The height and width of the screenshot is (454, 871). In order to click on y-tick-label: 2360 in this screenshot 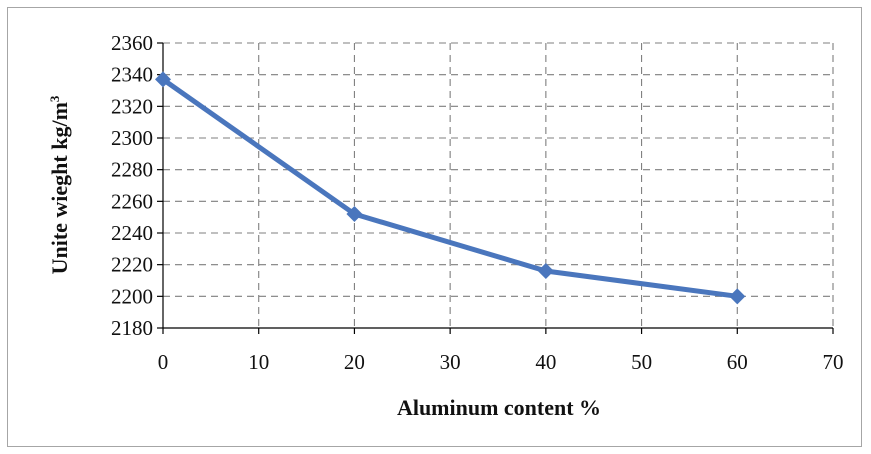, I will do `click(132, 43)`.